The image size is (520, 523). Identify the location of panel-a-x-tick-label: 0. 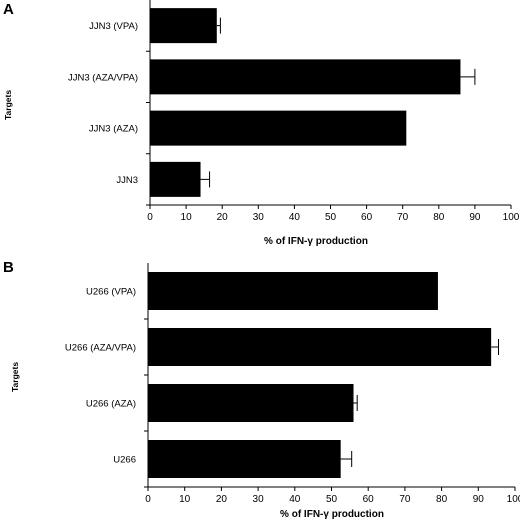
(150, 217).